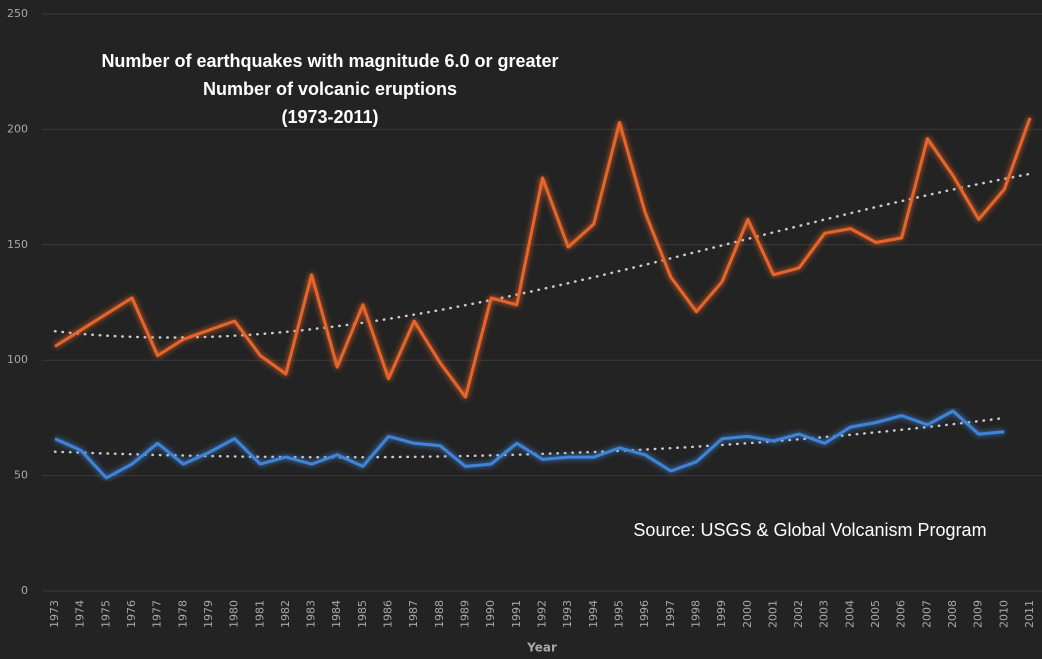 Image resolution: width=1042 pixels, height=659 pixels. What do you see at coordinates (926, 614) in the screenshot?
I see `x-tick-label: 2007` at bounding box center [926, 614].